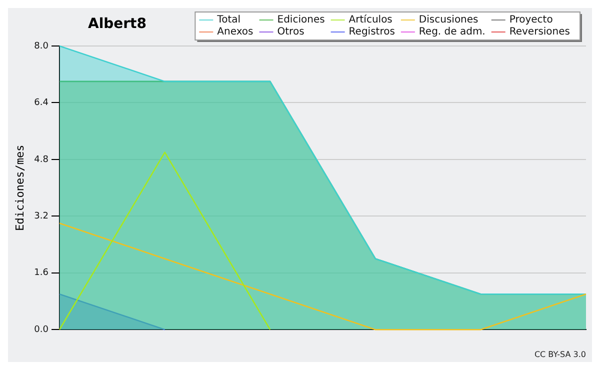 The height and width of the screenshot is (370, 600). I want to click on legend-label: Artículos, so click(370, 20).